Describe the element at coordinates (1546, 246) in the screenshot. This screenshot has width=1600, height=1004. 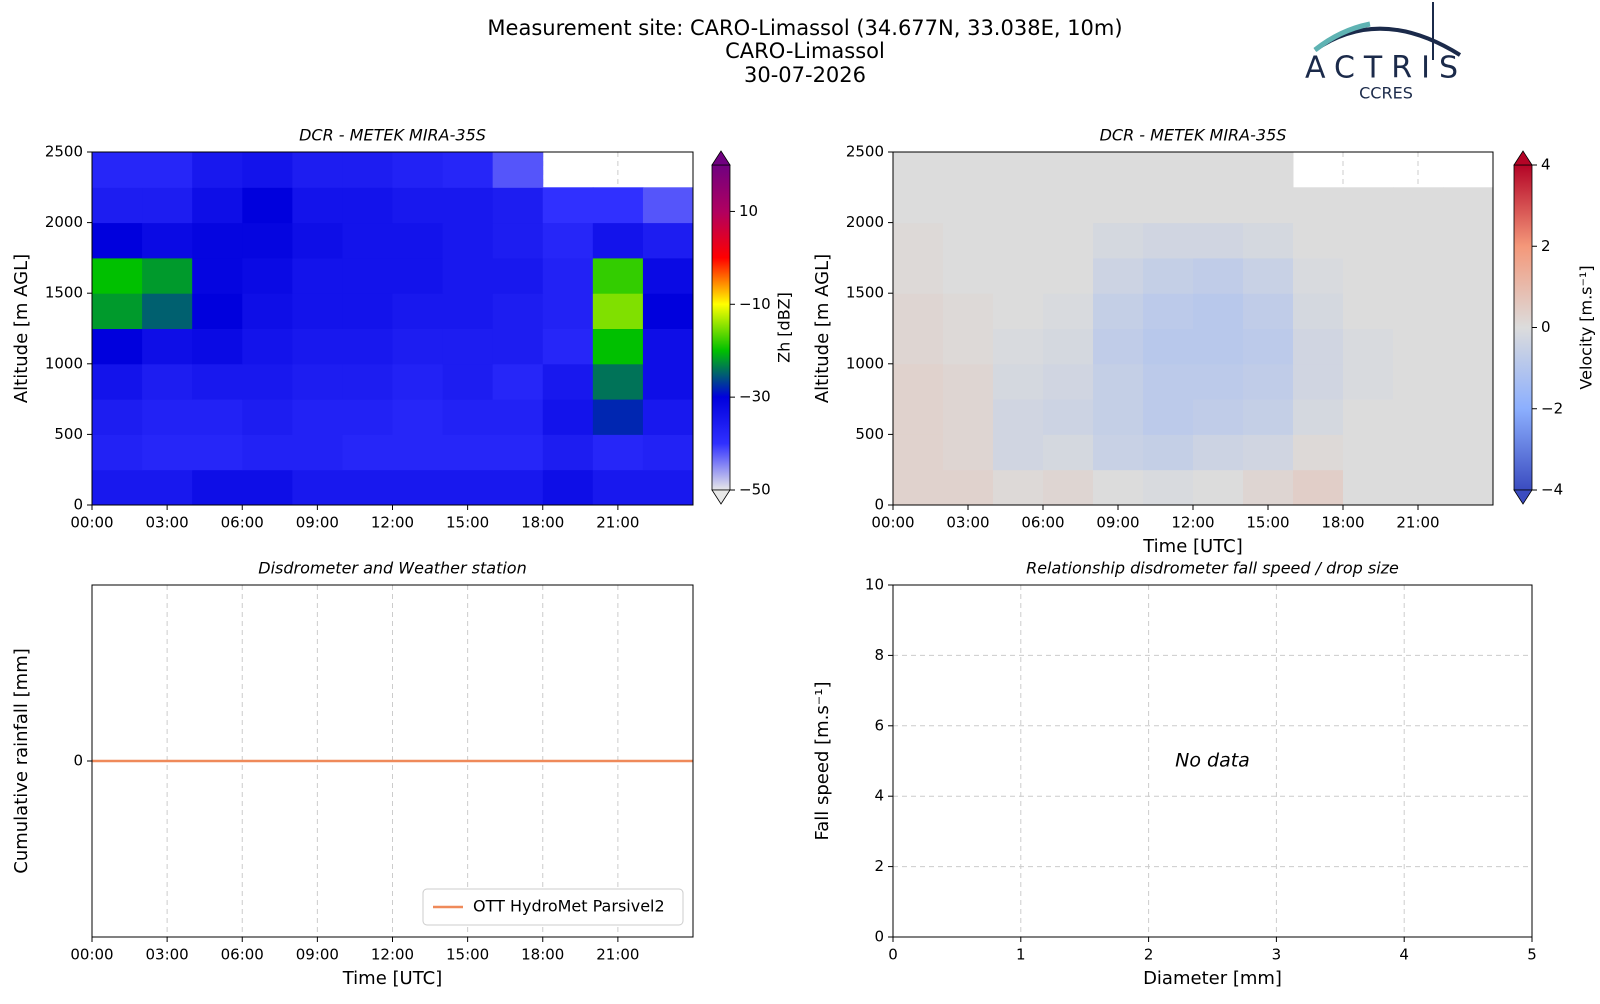
I see `colorbar-tick-label: 2` at that location.